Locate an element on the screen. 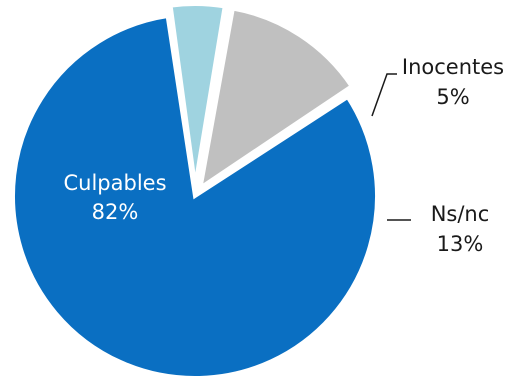 The width and height of the screenshot is (518, 378). leader-line-inocentes is located at coordinates (384, 95).